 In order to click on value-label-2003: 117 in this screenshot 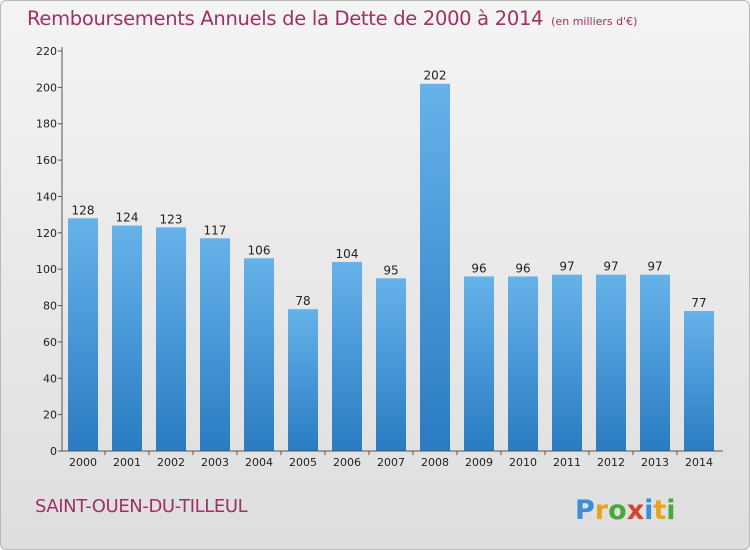, I will do `click(215, 230)`.